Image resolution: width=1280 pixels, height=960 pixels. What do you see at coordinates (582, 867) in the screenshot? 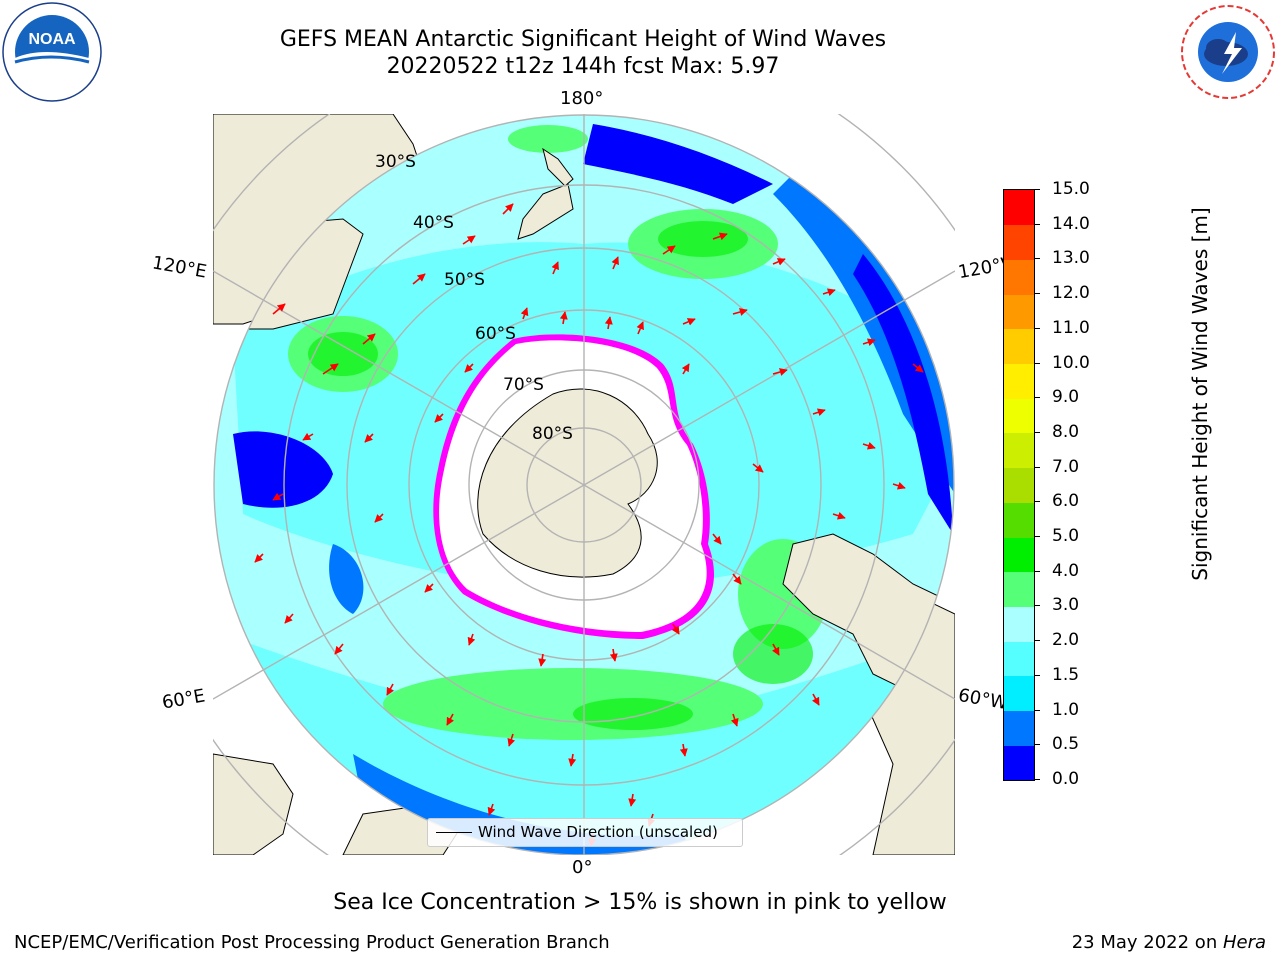
I see `lon-label-0: 0°` at bounding box center [582, 867].